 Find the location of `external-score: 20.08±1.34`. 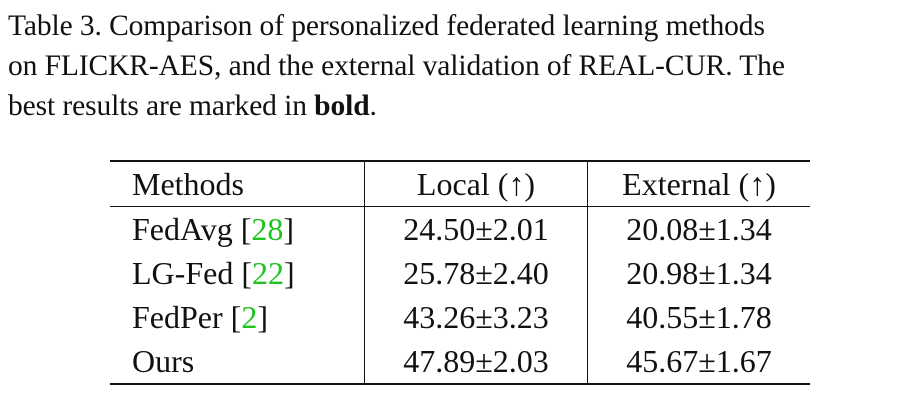

external-score: 20.08±1.34 is located at coordinates (698, 228).